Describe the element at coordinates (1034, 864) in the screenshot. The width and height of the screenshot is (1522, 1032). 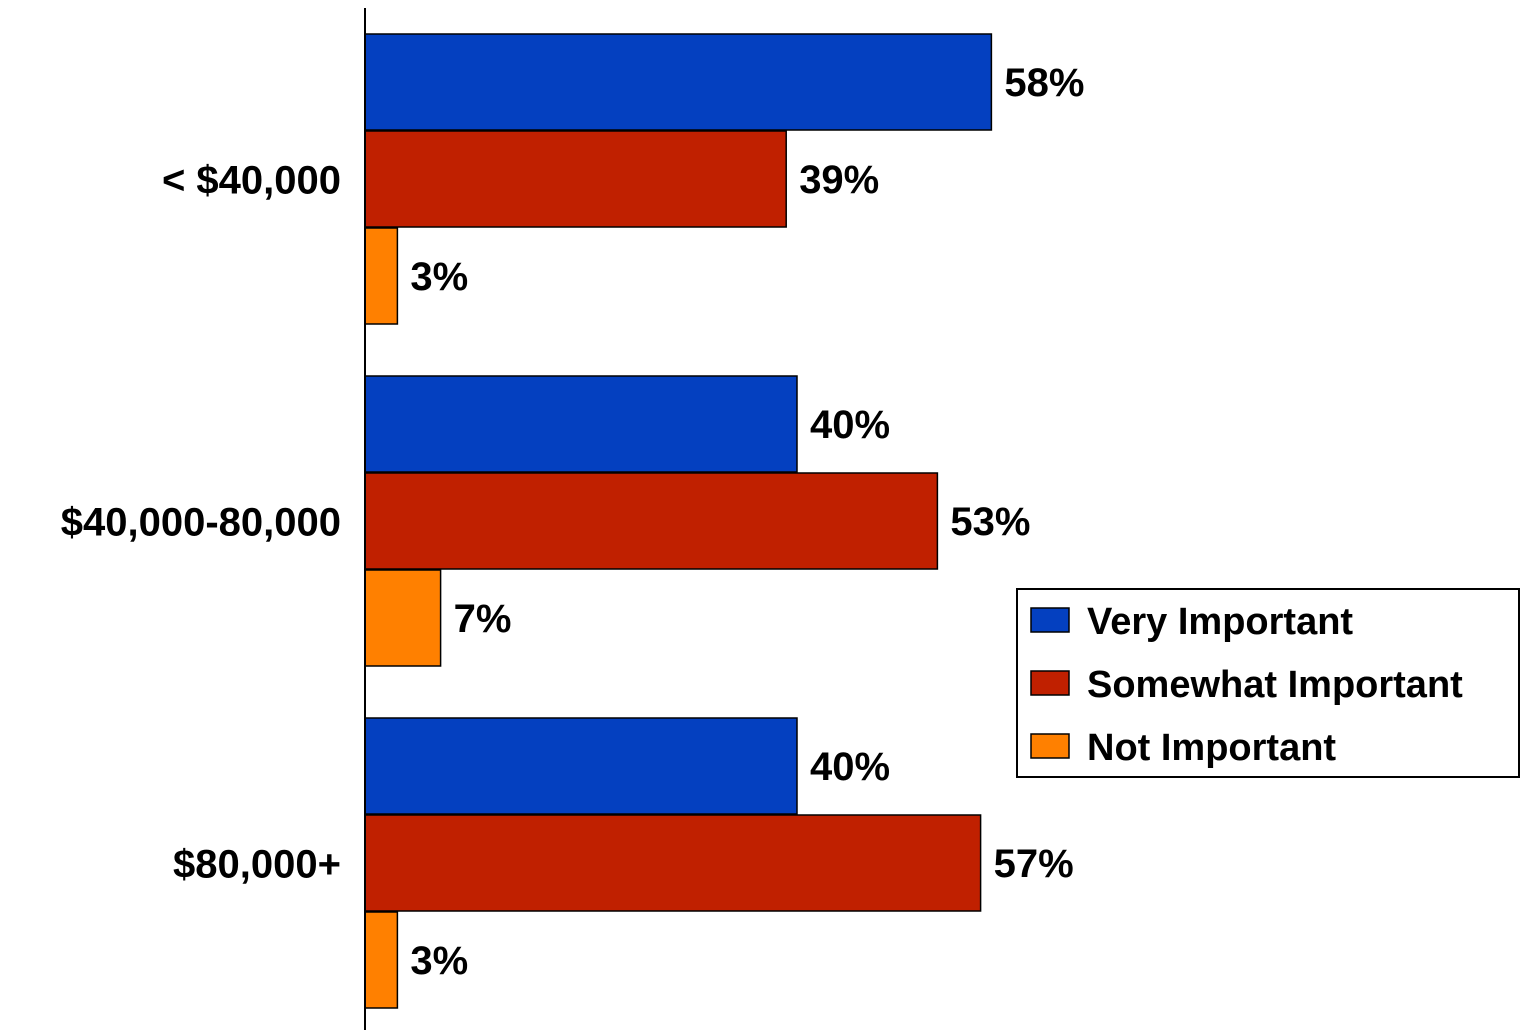
I see `value-label-somewhat-important-3: 57%` at that location.